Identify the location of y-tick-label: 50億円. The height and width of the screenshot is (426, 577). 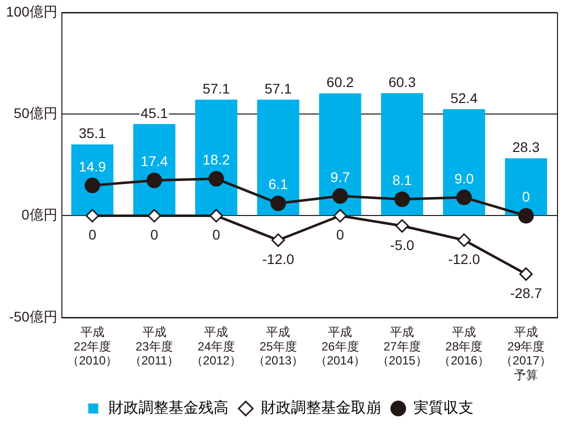
(36, 112).